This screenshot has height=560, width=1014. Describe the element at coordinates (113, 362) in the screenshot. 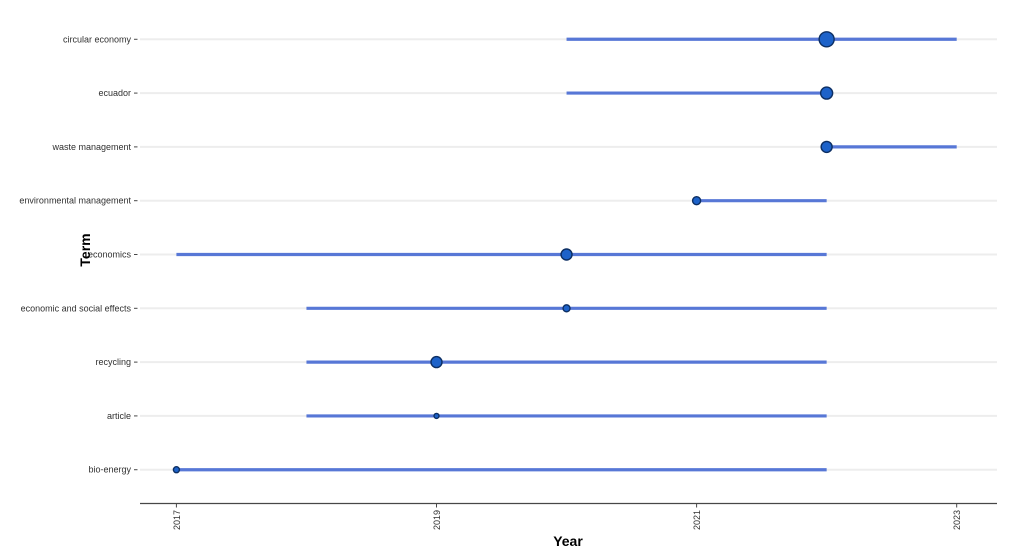

I see `y-tick-label: recycling` at that location.